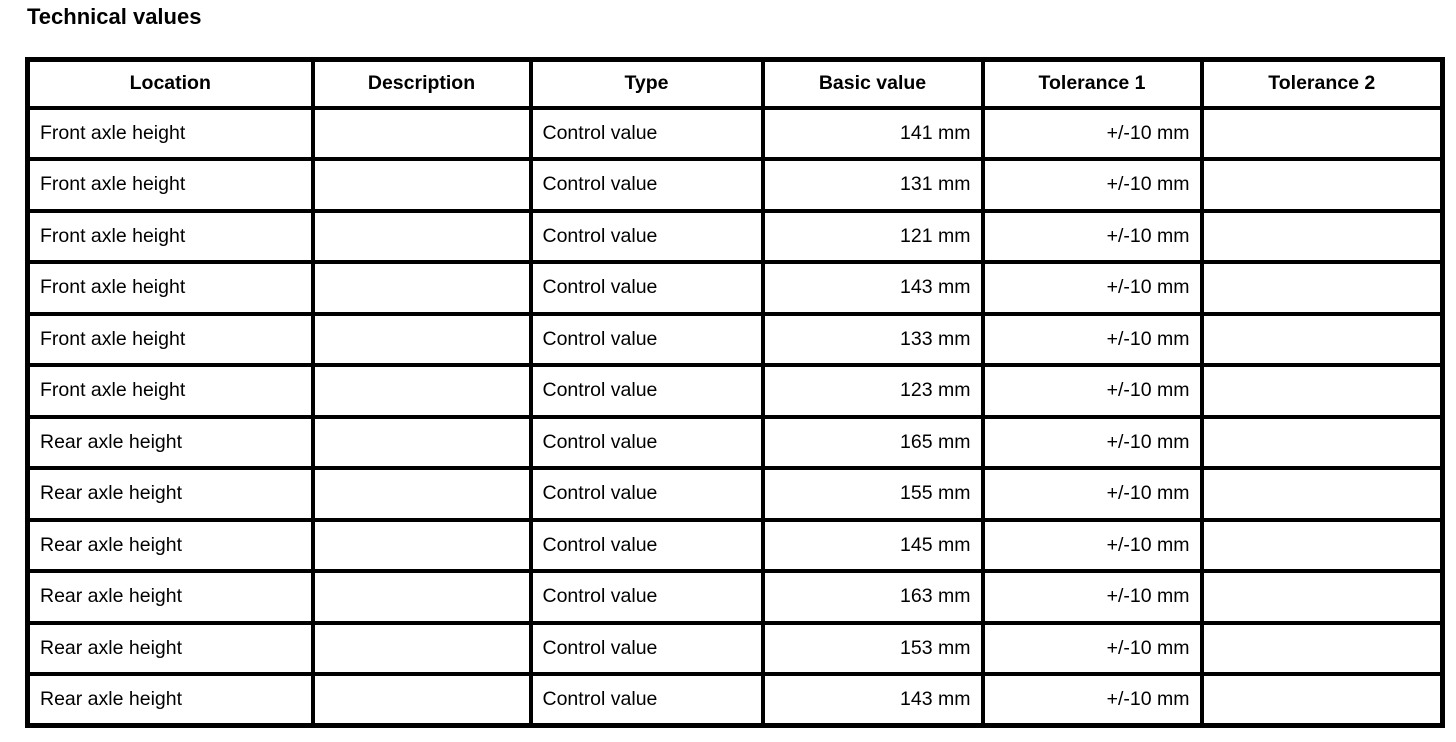 Image resolution: width=1456 pixels, height=742 pixels. Describe the element at coordinates (1322, 83) in the screenshot. I see `column-header-tolerance-2: Tolerance 2` at that location.